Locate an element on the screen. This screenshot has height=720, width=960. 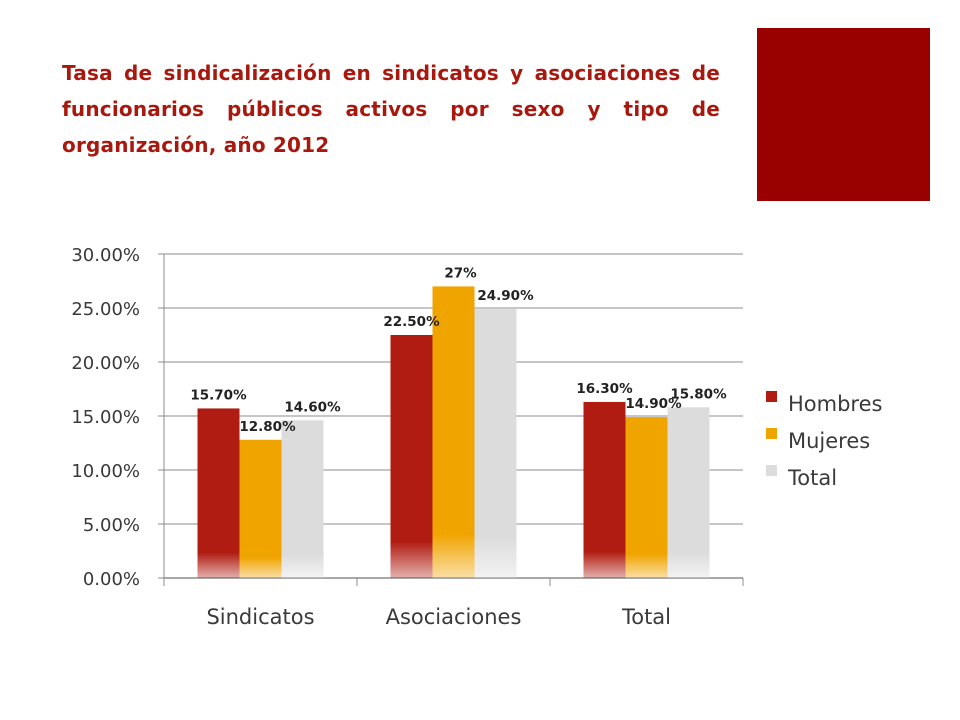
x-category-label: Asociaciones is located at coordinates (454, 617).